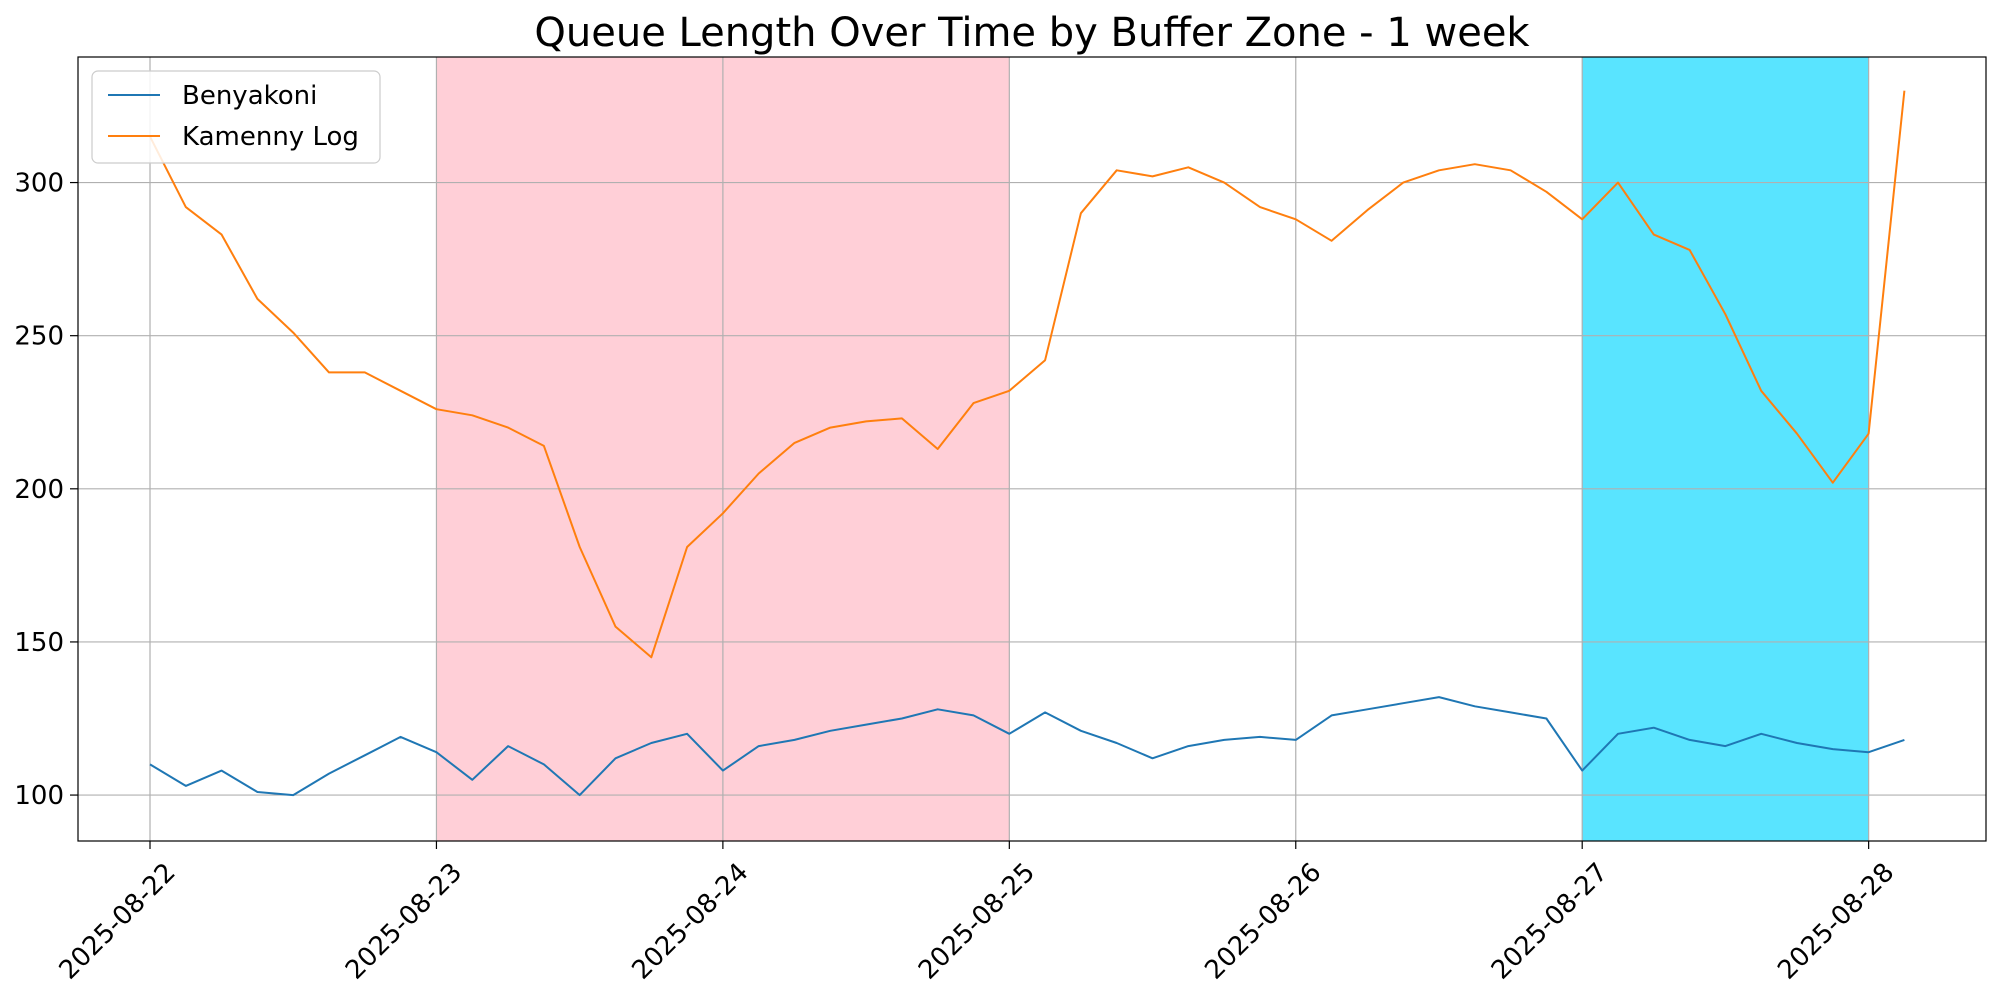 The width and height of the screenshot is (2000, 1000). I want to click on y-tick-label: 300, so click(39, 184).